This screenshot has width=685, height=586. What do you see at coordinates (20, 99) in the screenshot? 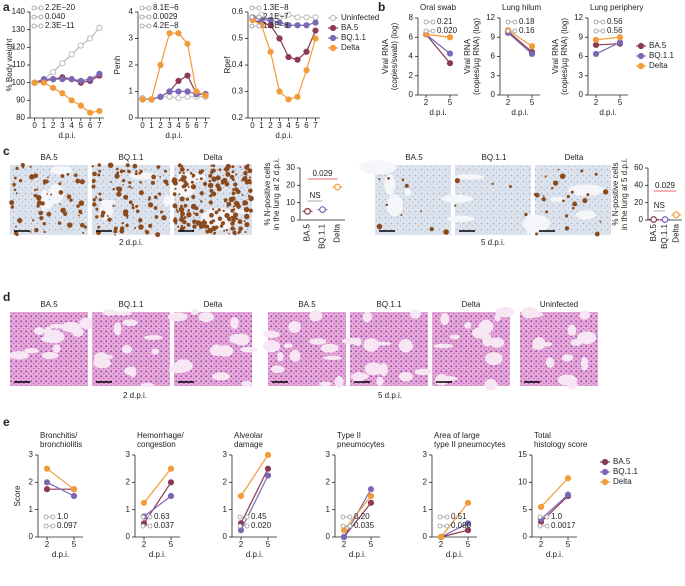
I see `y-tick-label: 90` at bounding box center [20, 99].